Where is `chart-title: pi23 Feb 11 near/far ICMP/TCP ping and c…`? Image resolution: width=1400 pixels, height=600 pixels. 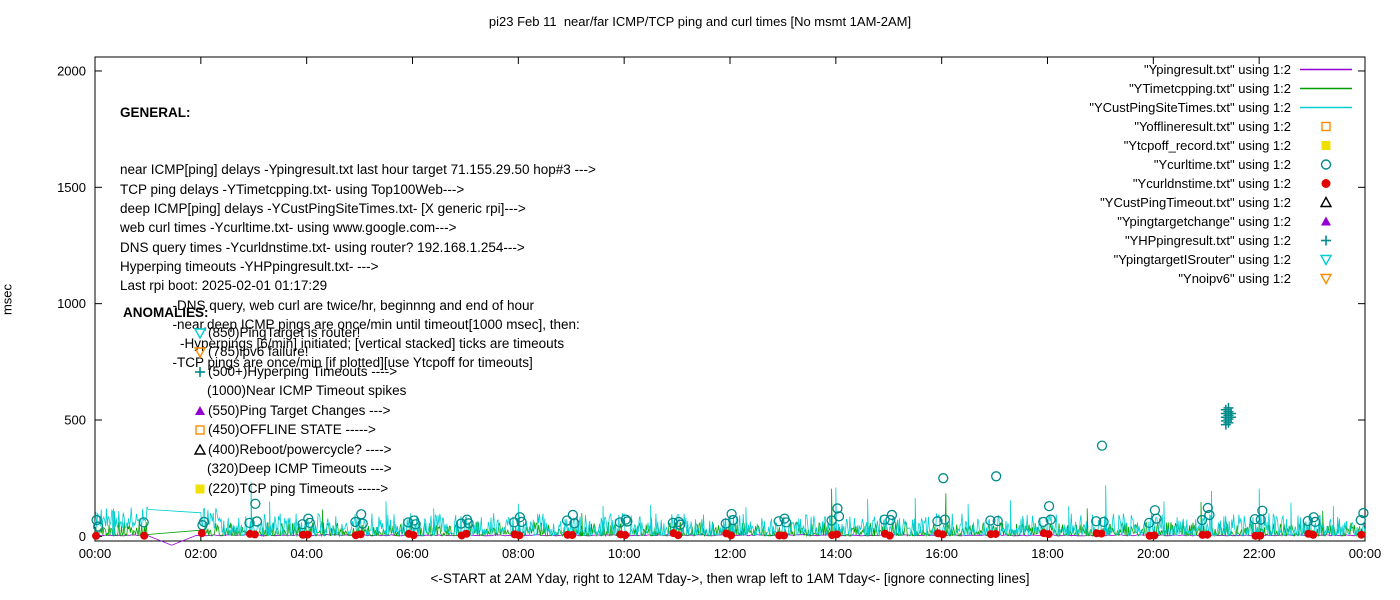
chart-title: pi23 Feb 11 near/far ICMP/TCP ping and c… is located at coordinates (700, 21).